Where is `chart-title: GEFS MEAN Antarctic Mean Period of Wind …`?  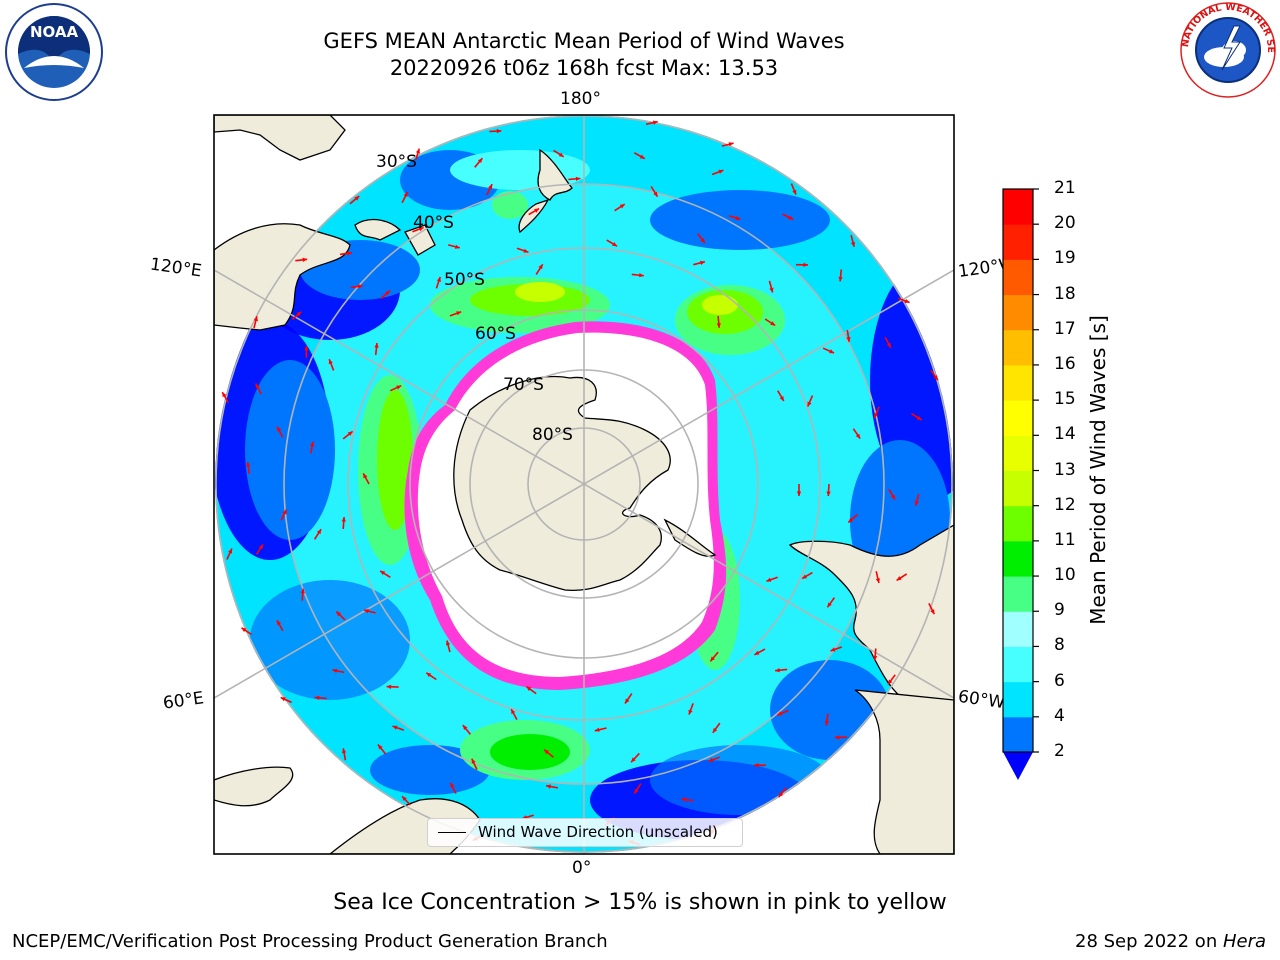
chart-title: GEFS MEAN Antarctic Mean Period of Wind … is located at coordinates (584, 41).